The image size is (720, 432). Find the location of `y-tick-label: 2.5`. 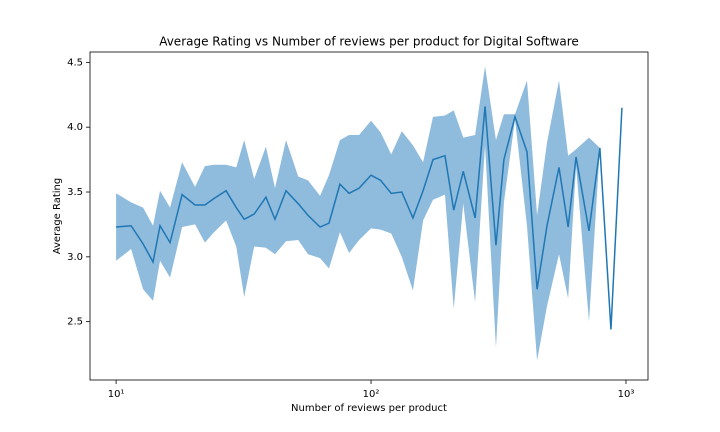

y-tick-label: 2.5 is located at coordinates (75, 322).